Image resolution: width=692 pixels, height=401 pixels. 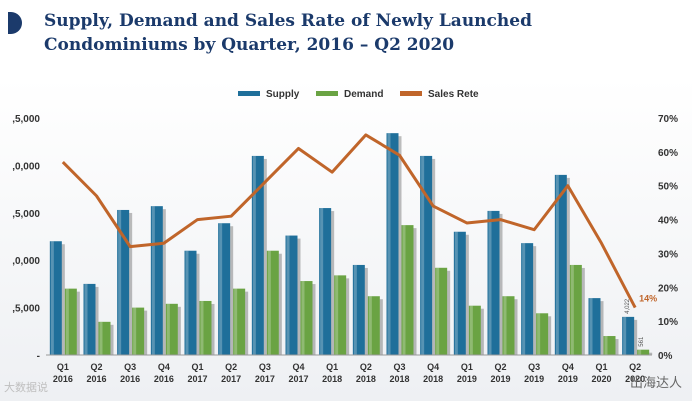 I want to click on title-marker-icon, so click(x=15, y=23).